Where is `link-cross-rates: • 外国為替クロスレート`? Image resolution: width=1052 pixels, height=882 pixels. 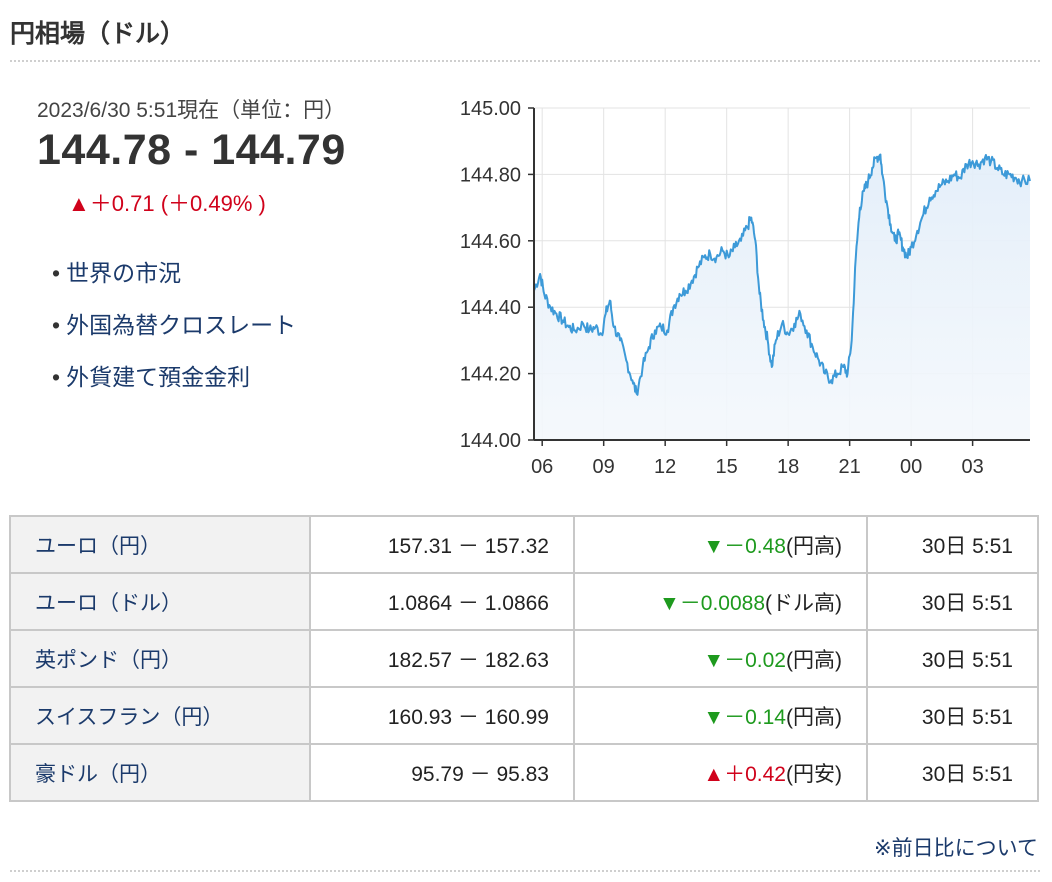 link-cross-rates: • 外国為替クロスレート is located at coordinates (174, 325).